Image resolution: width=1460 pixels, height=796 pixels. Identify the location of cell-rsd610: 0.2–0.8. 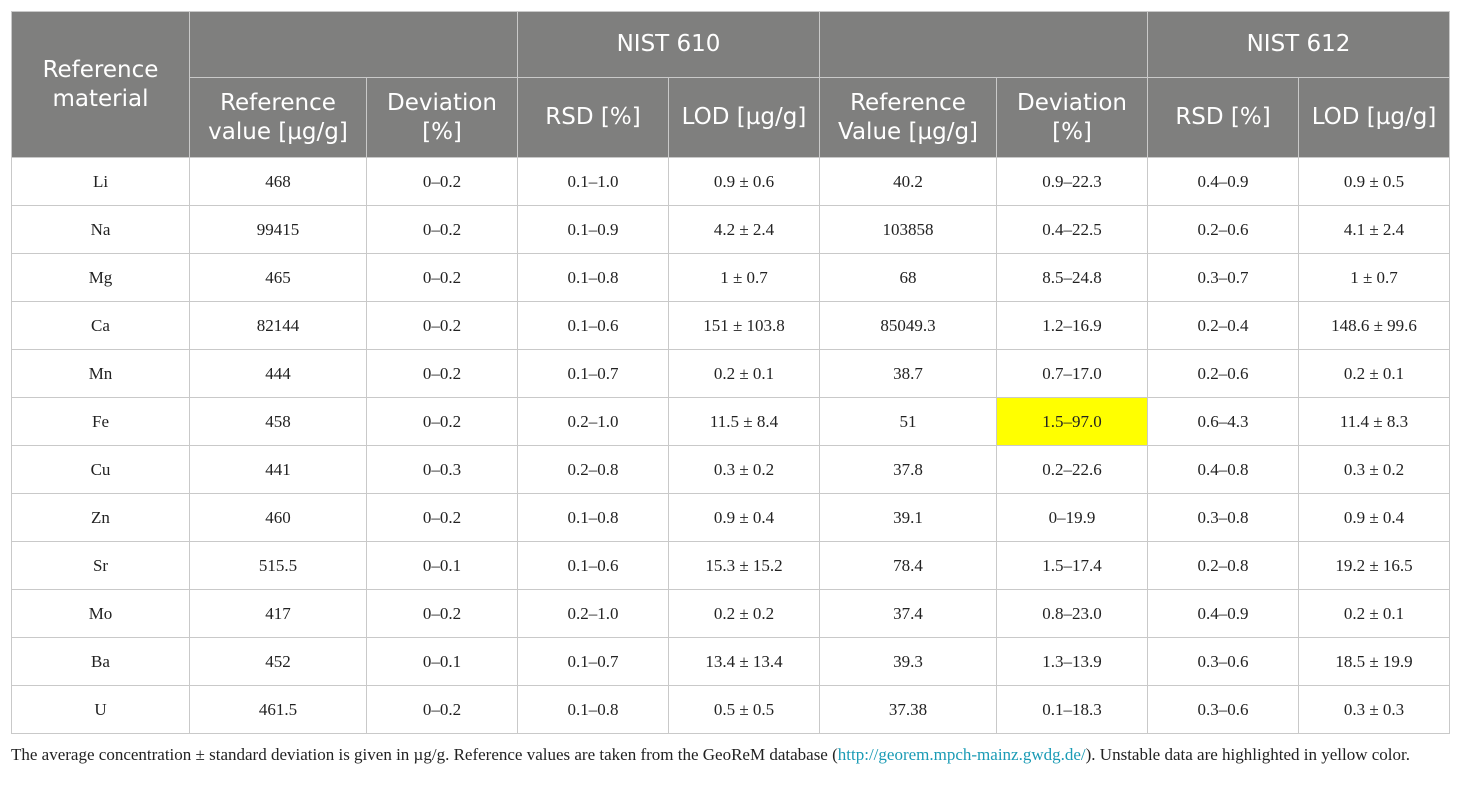
(593, 469).